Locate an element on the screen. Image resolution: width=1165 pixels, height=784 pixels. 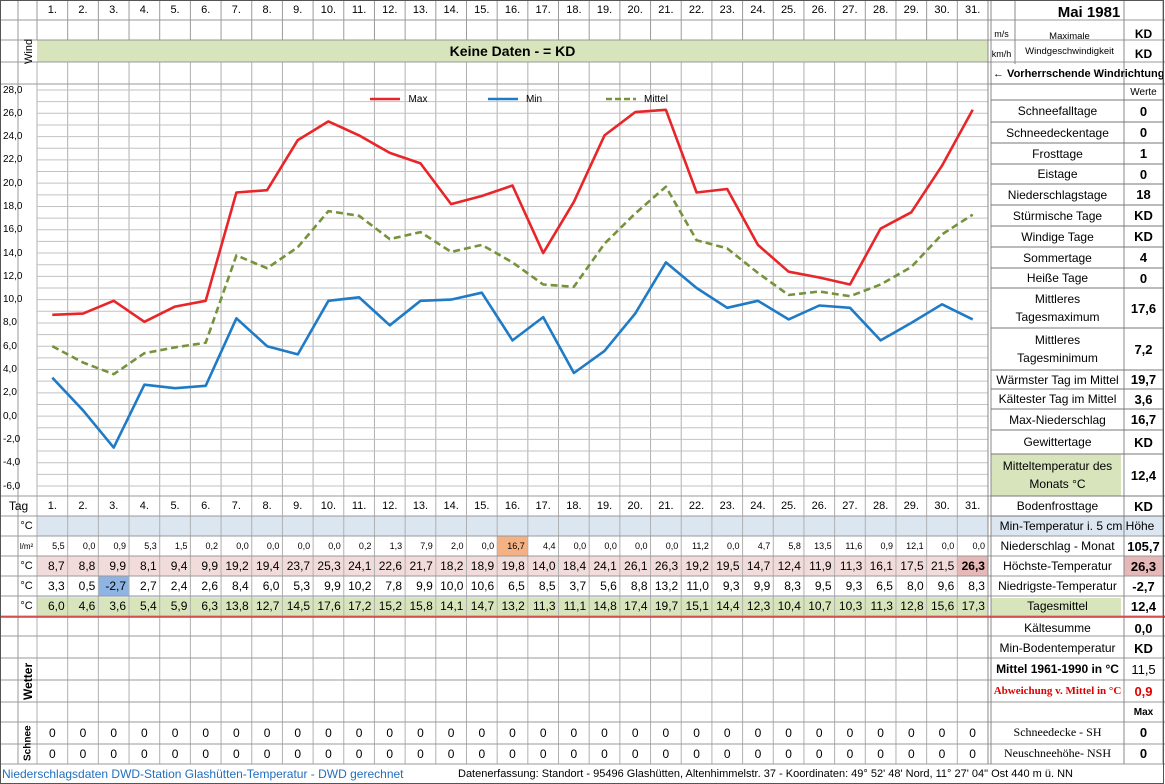
tag-day-4: 4. is located at coordinates (144, 506).